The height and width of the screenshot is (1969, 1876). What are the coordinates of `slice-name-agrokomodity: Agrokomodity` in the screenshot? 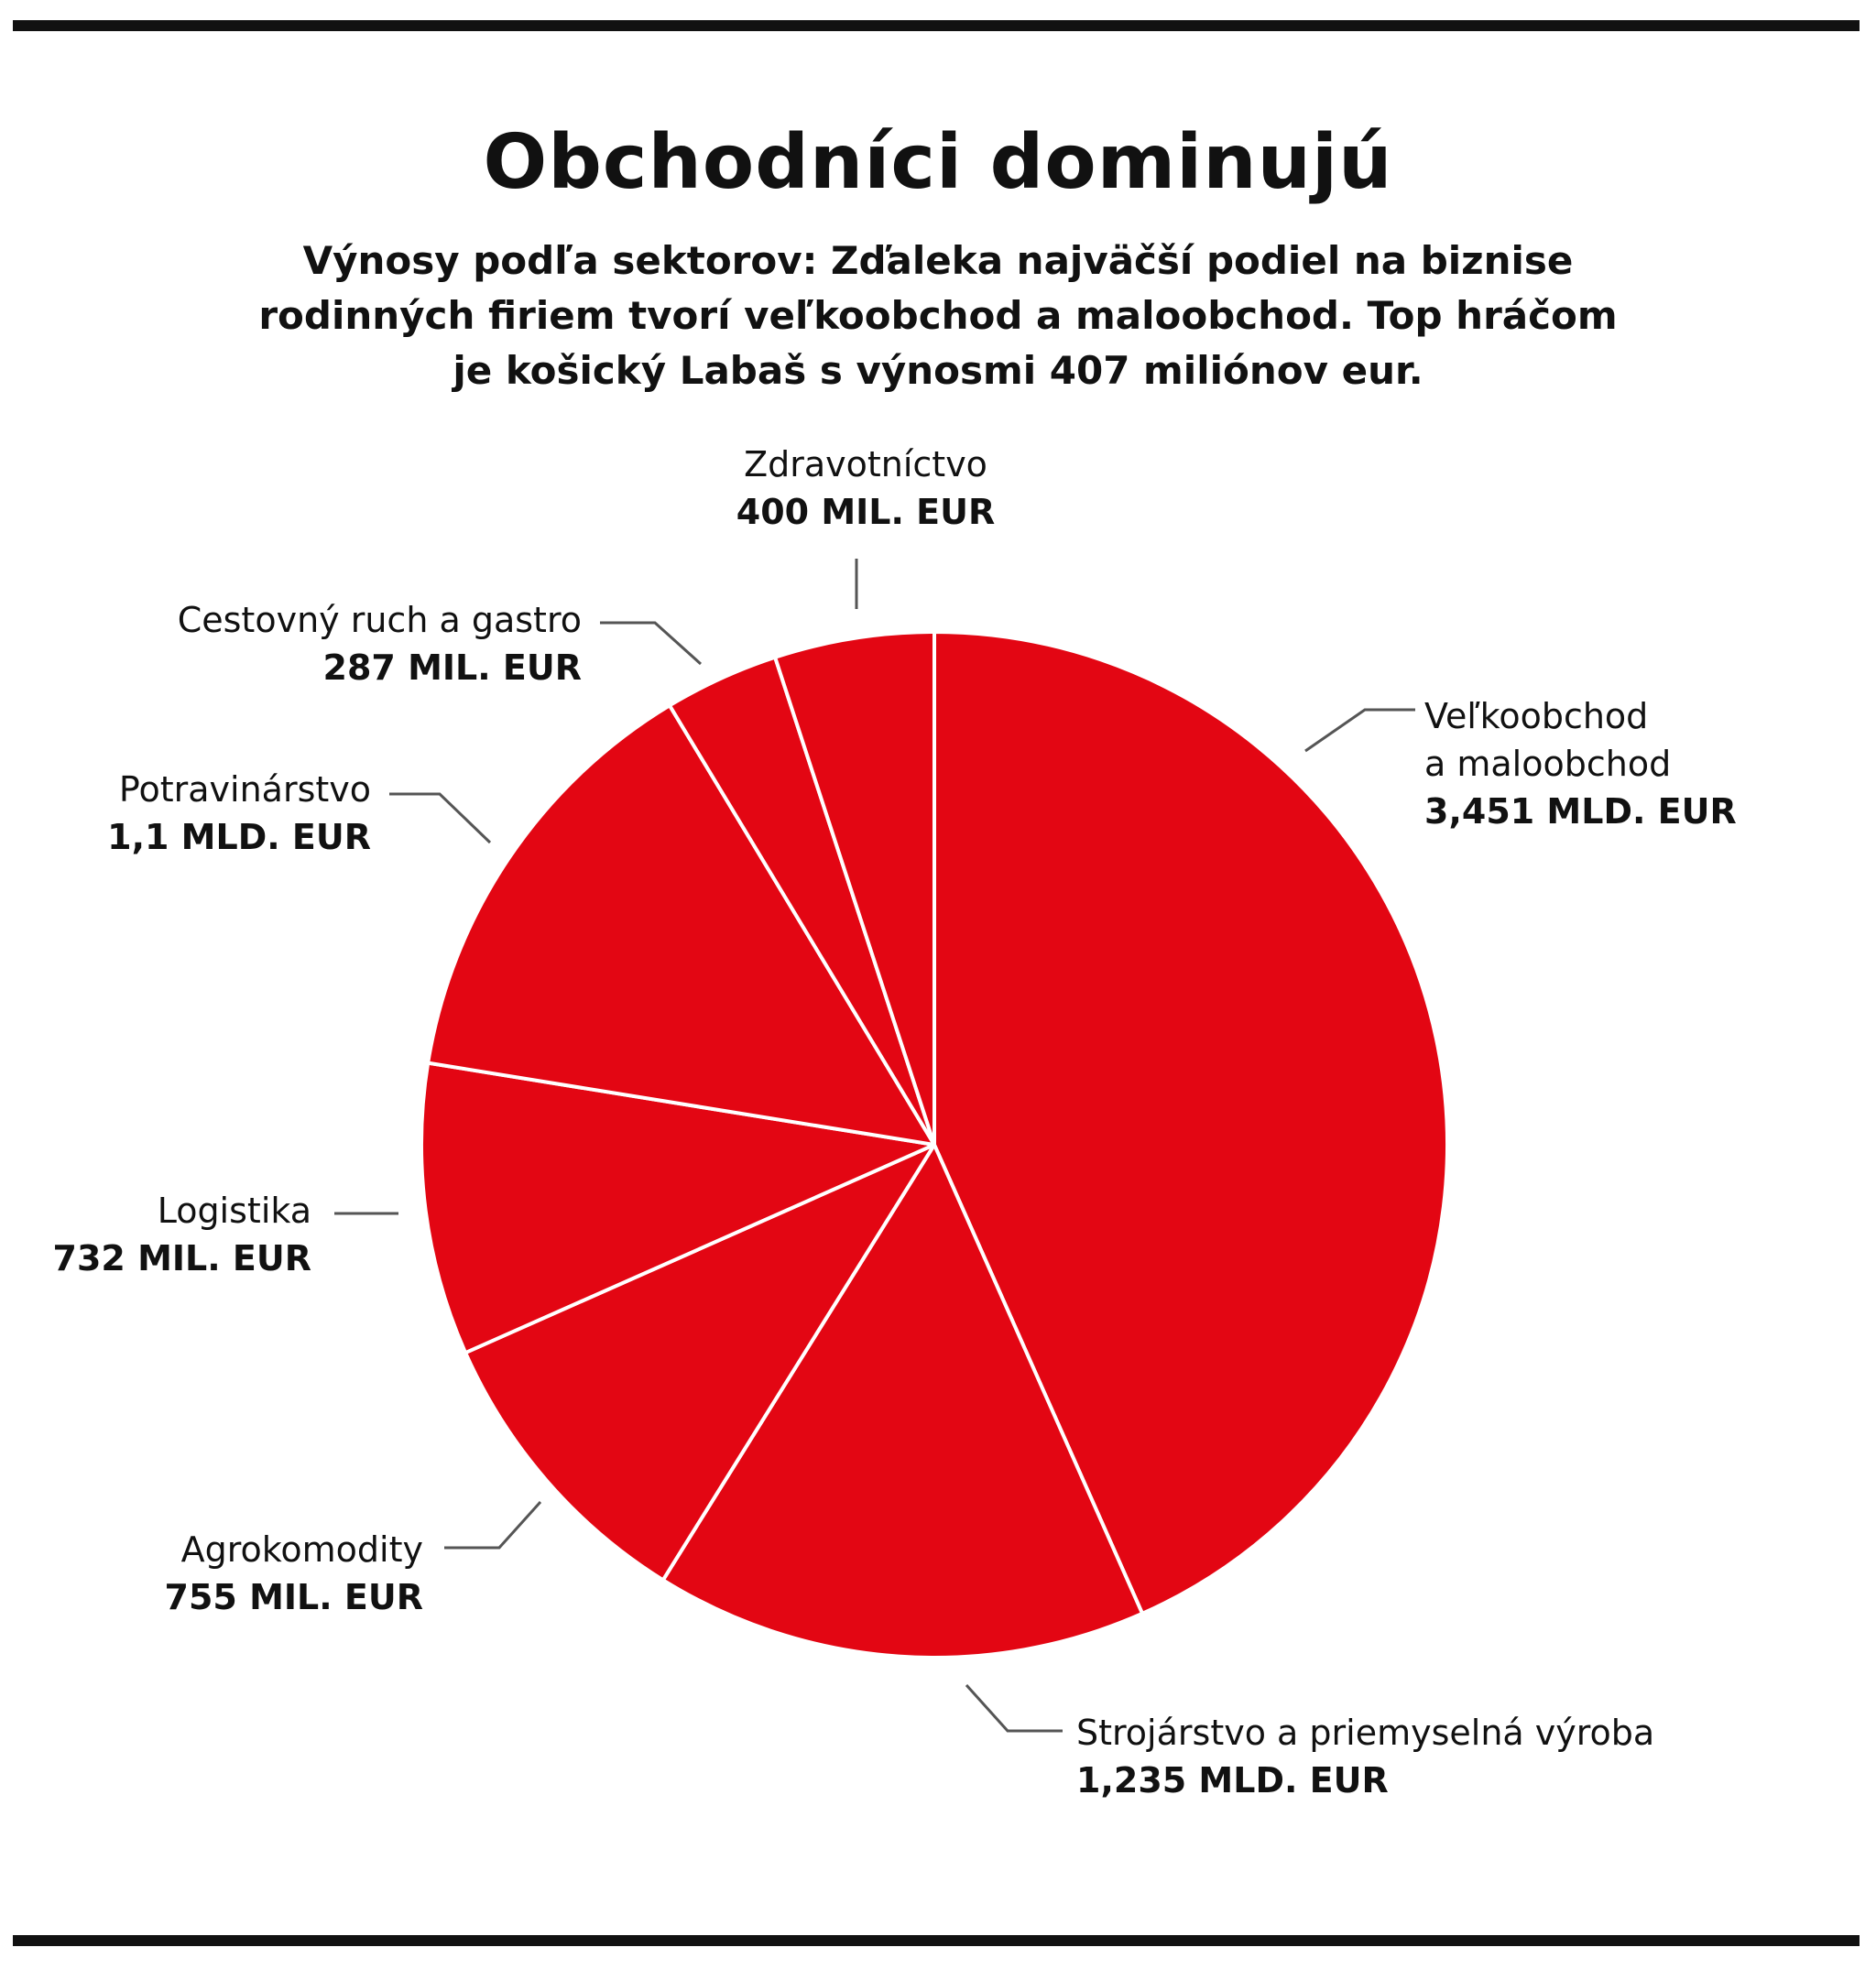 It's located at (302, 1549).